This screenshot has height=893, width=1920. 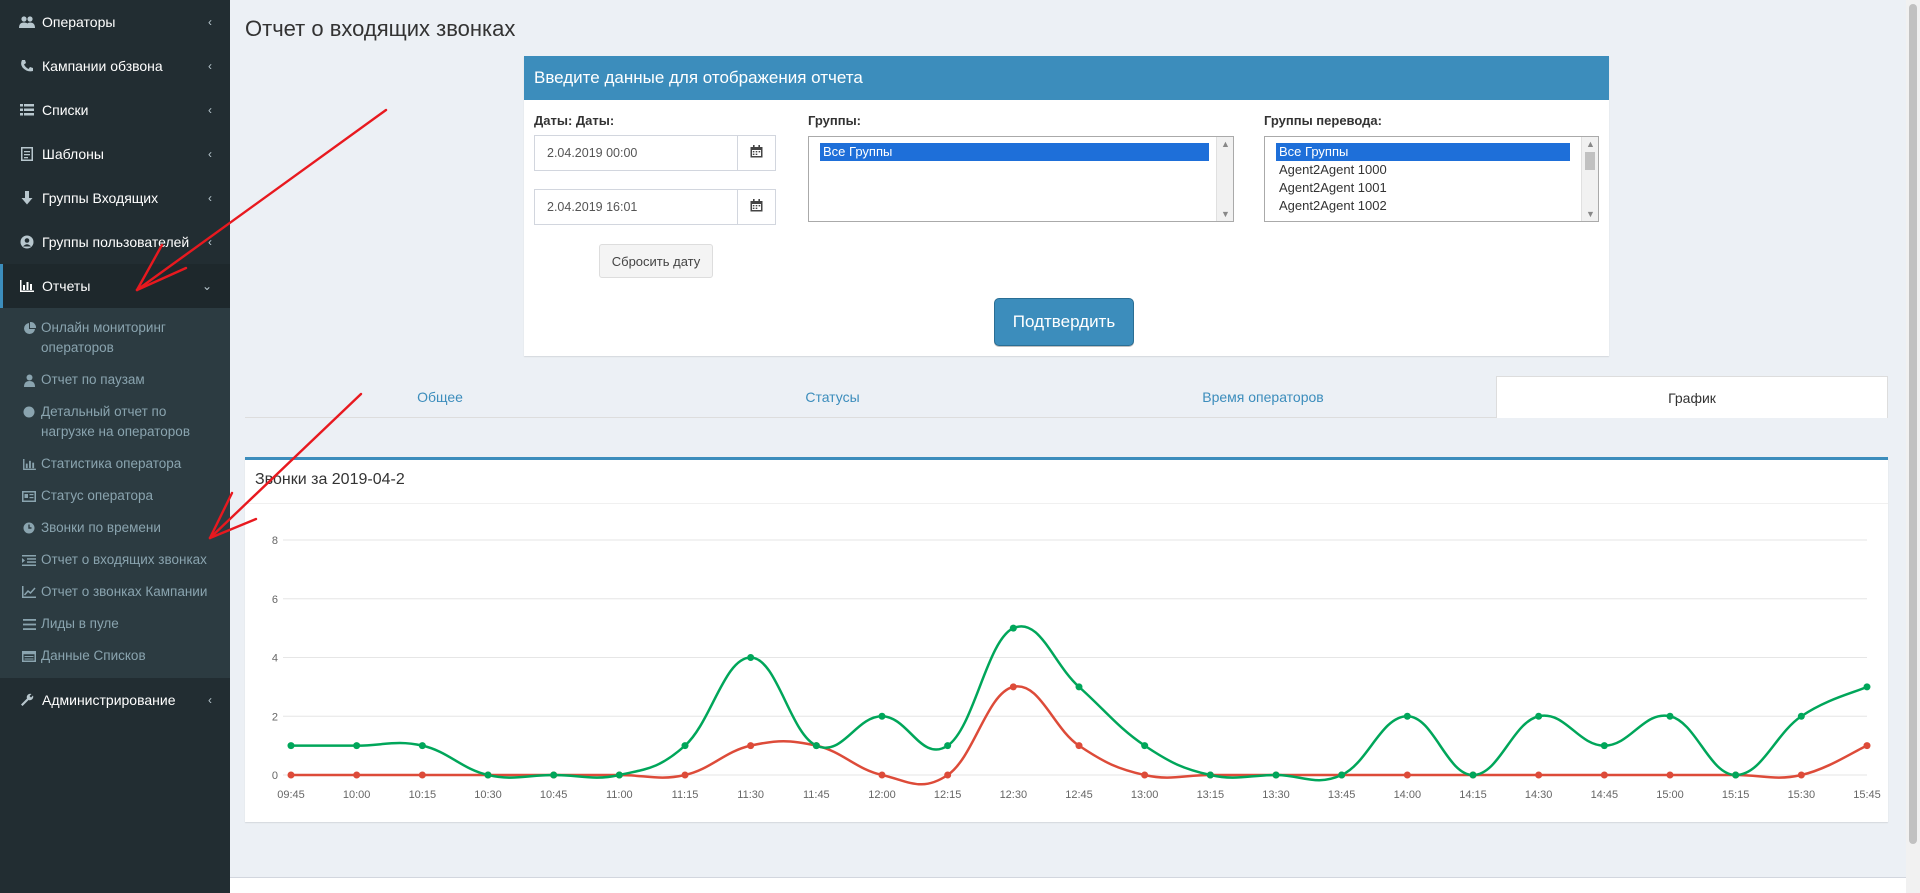 I want to click on x-tick-label: 11:45, so click(x=816, y=795).